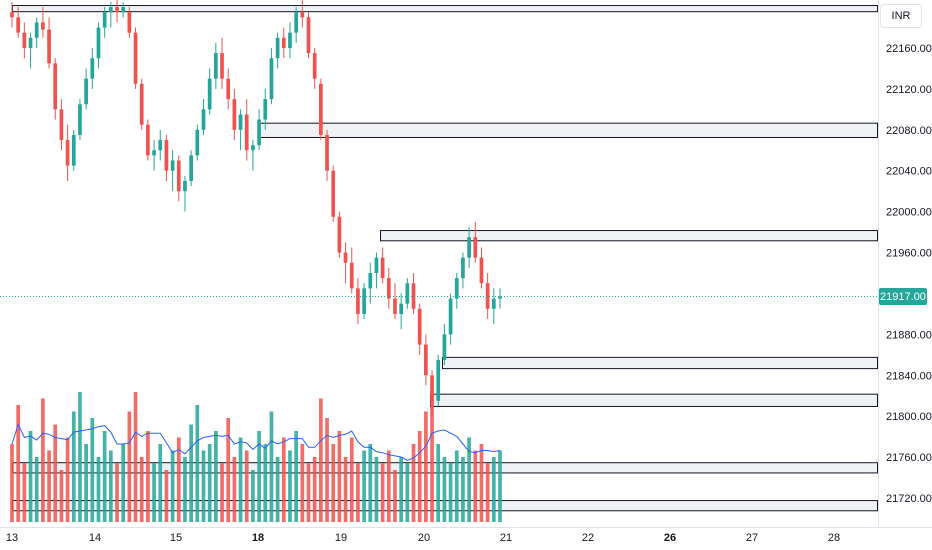 This screenshot has height=550, width=932. I want to click on price-tick-label: 22000.00, so click(909, 213).